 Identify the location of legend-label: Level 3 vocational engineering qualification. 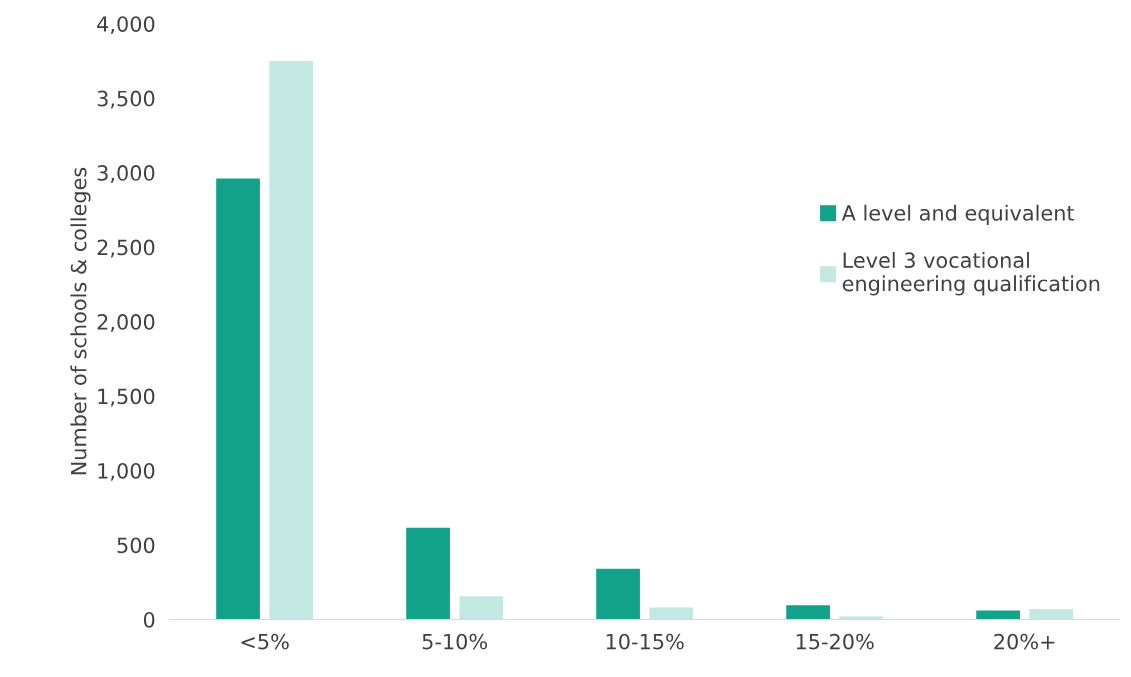
(971, 273).